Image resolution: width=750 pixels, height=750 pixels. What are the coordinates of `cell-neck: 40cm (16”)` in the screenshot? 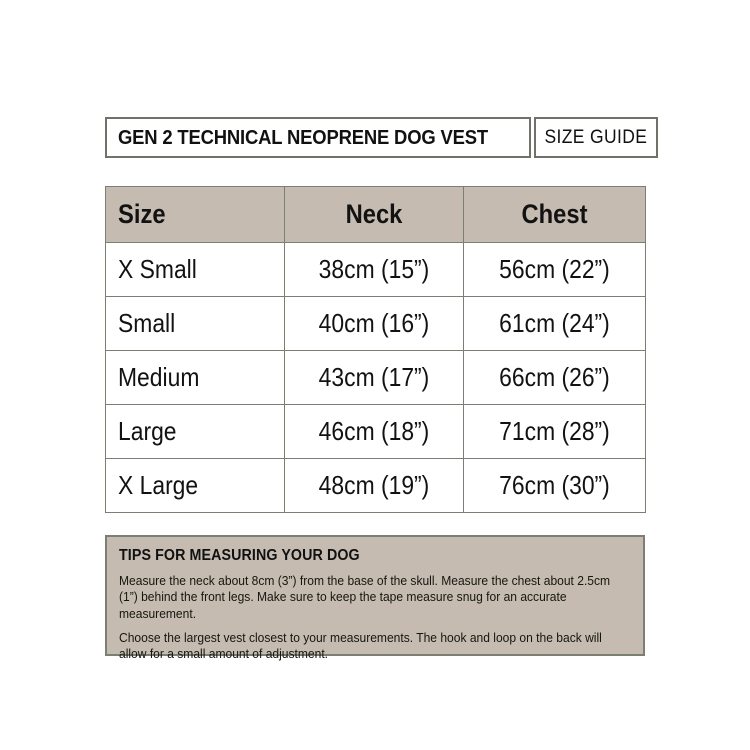 It's located at (374, 323).